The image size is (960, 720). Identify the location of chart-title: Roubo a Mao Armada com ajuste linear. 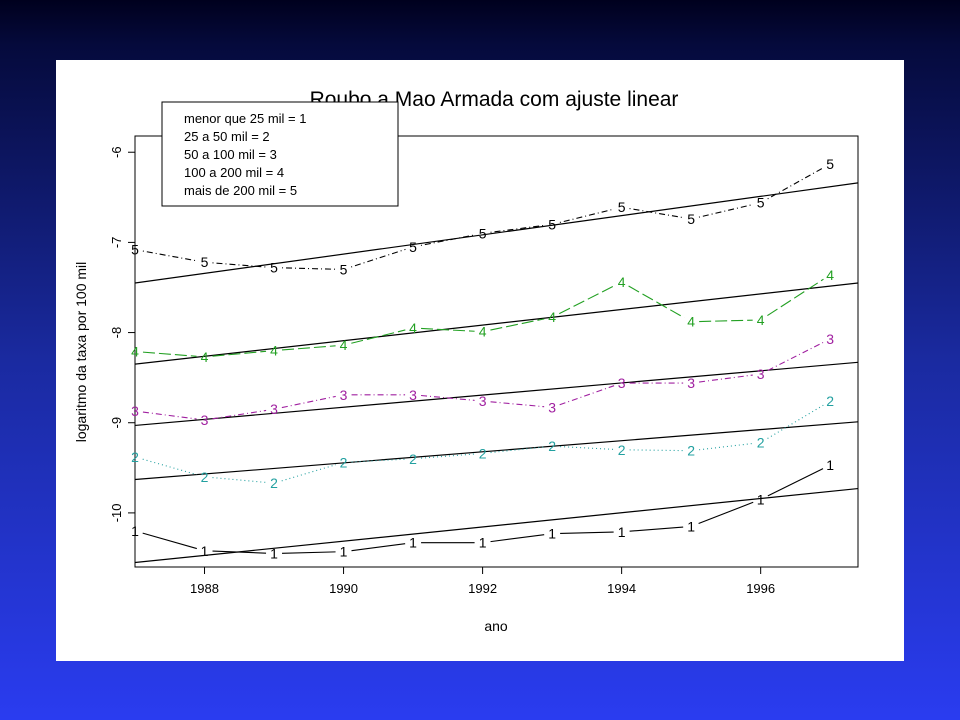
(494, 99).